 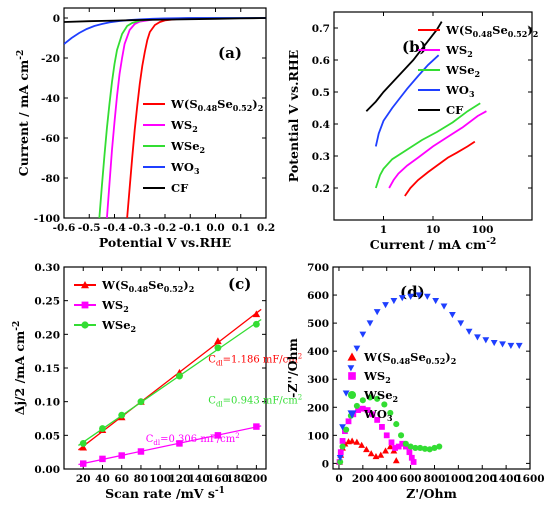 What do you see at coordinates (431, 368) in the screenshot?
I see `plot-frame` at bounding box center [431, 368].